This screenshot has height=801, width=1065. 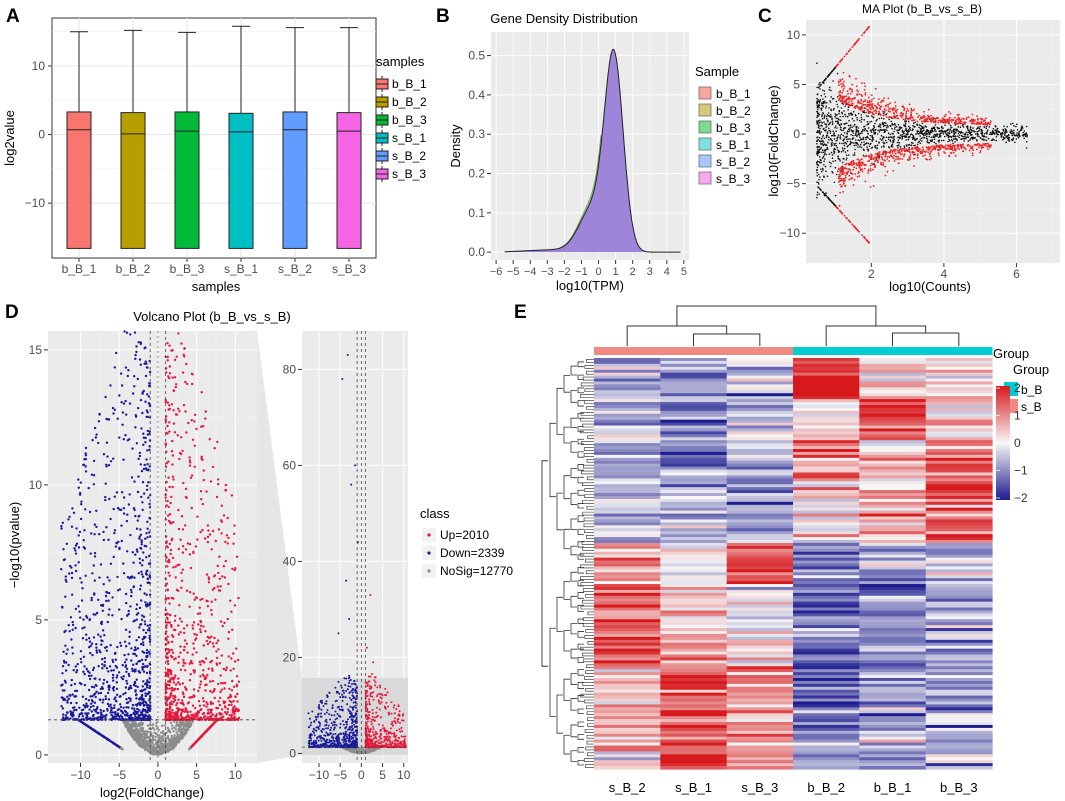 What do you see at coordinates (479, 154) in the screenshot?
I see `density-y-ticks: 0.00.10.20.30.40.5` at bounding box center [479, 154].